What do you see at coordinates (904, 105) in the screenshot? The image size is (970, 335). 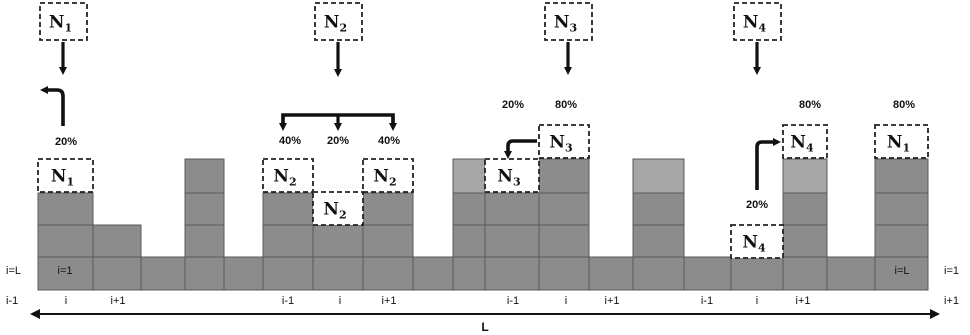 I see `pct-n1-wrap: 80%` at bounding box center [904, 105].